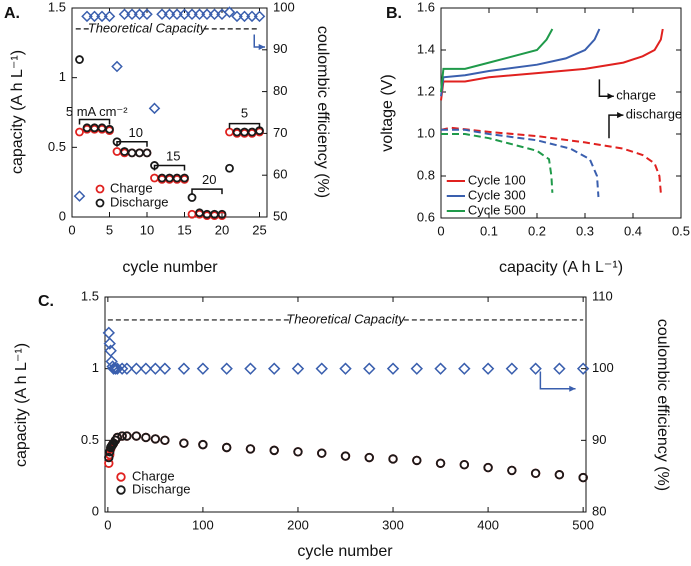  I want to click on annotation: 15, so click(173, 156).